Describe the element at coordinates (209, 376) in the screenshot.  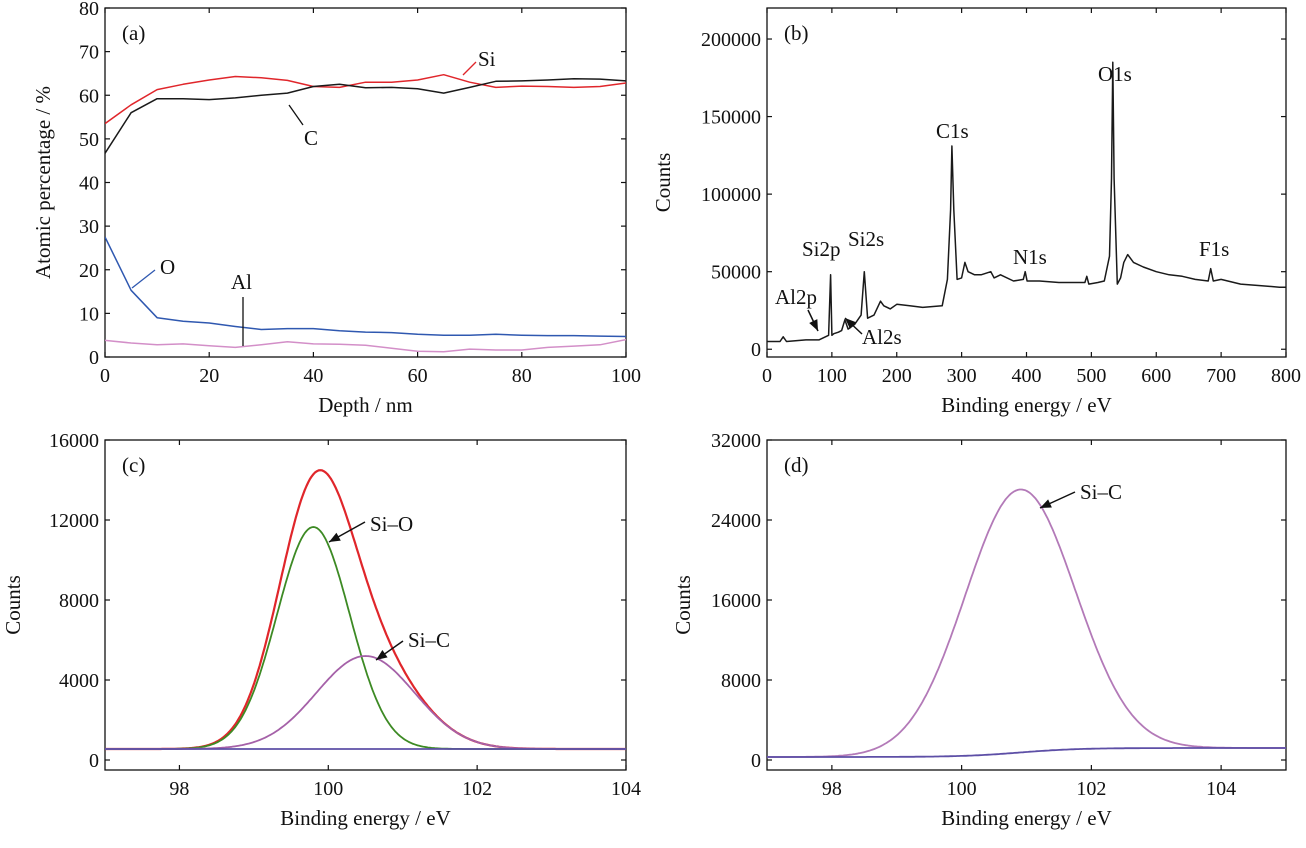
I see `x-tick-label: 20` at that location.